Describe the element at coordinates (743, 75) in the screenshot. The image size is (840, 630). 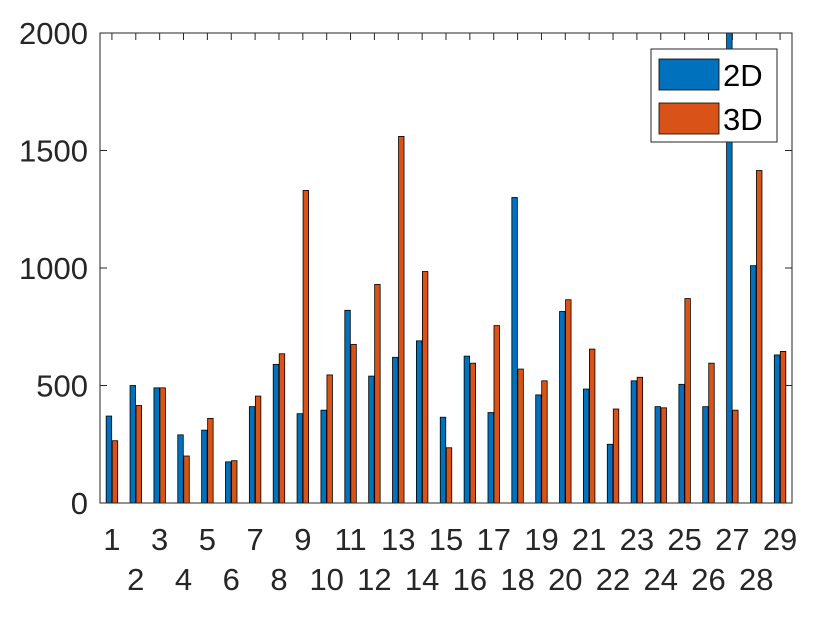
I see `legend-label-2d: 2D` at that location.